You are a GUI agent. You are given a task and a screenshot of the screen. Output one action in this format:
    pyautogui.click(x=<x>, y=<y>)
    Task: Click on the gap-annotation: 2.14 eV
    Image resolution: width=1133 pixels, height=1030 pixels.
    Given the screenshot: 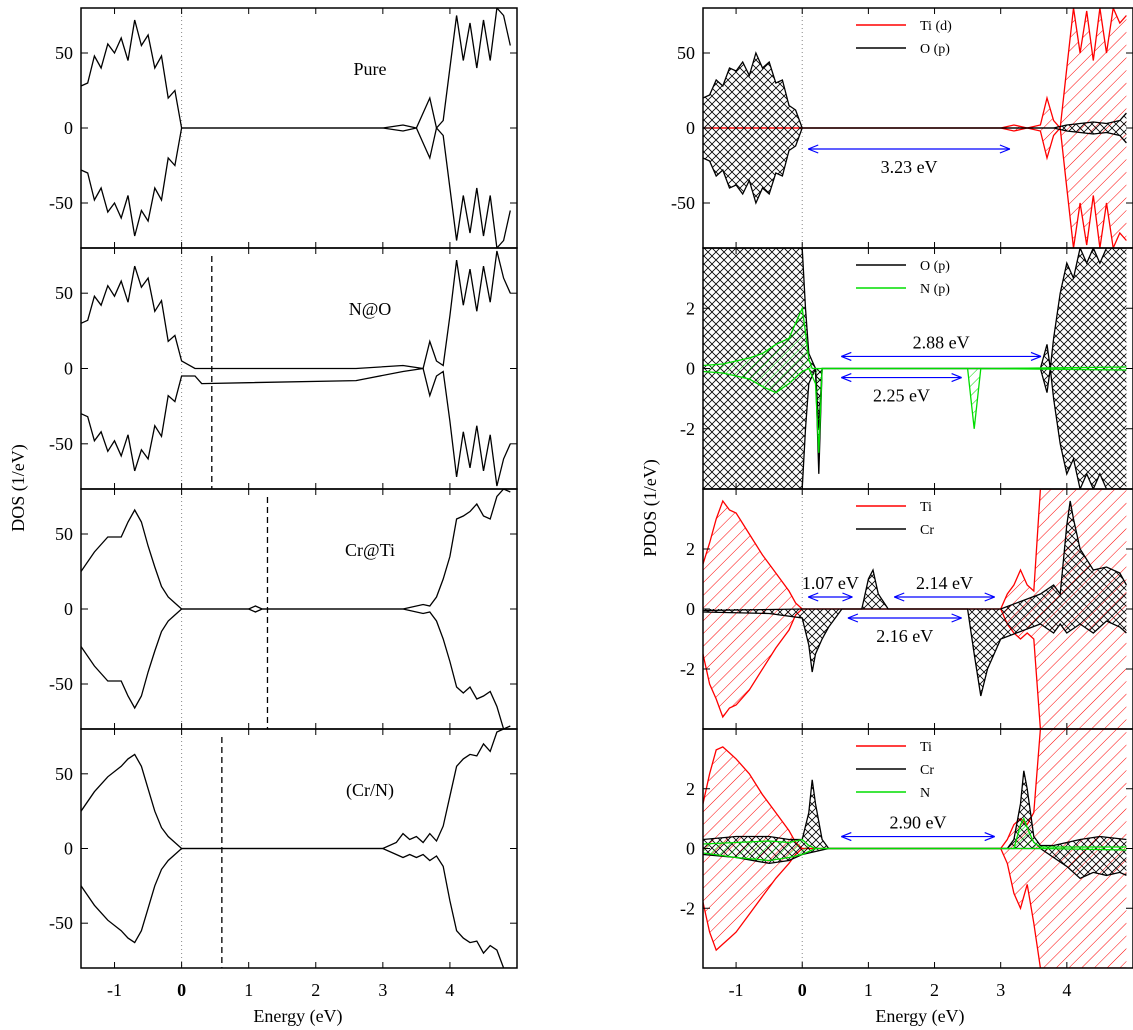 What is the action you would take?
    pyautogui.click(x=944, y=587)
    